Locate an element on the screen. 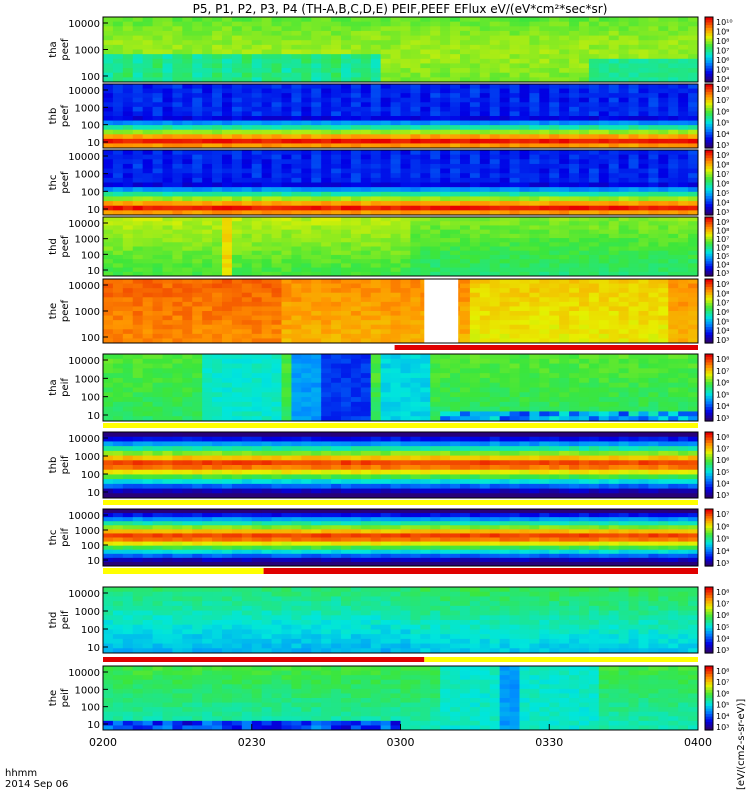  panel-label-probe: tha is located at coordinates (53, 49).